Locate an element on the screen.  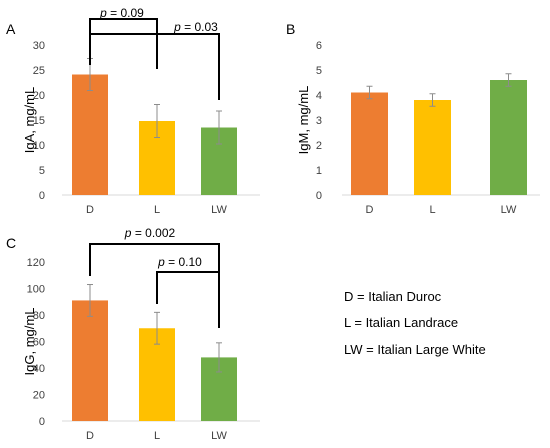
panel-c-ytick-label: 40 is located at coordinates (39, 369).